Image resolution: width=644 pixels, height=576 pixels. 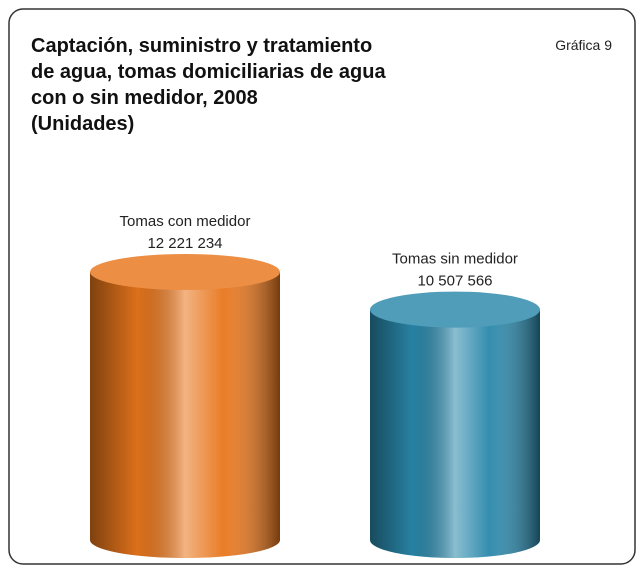 What do you see at coordinates (455, 259) in the screenshot?
I see `category-label: Tomas sin medidor` at bounding box center [455, 259].